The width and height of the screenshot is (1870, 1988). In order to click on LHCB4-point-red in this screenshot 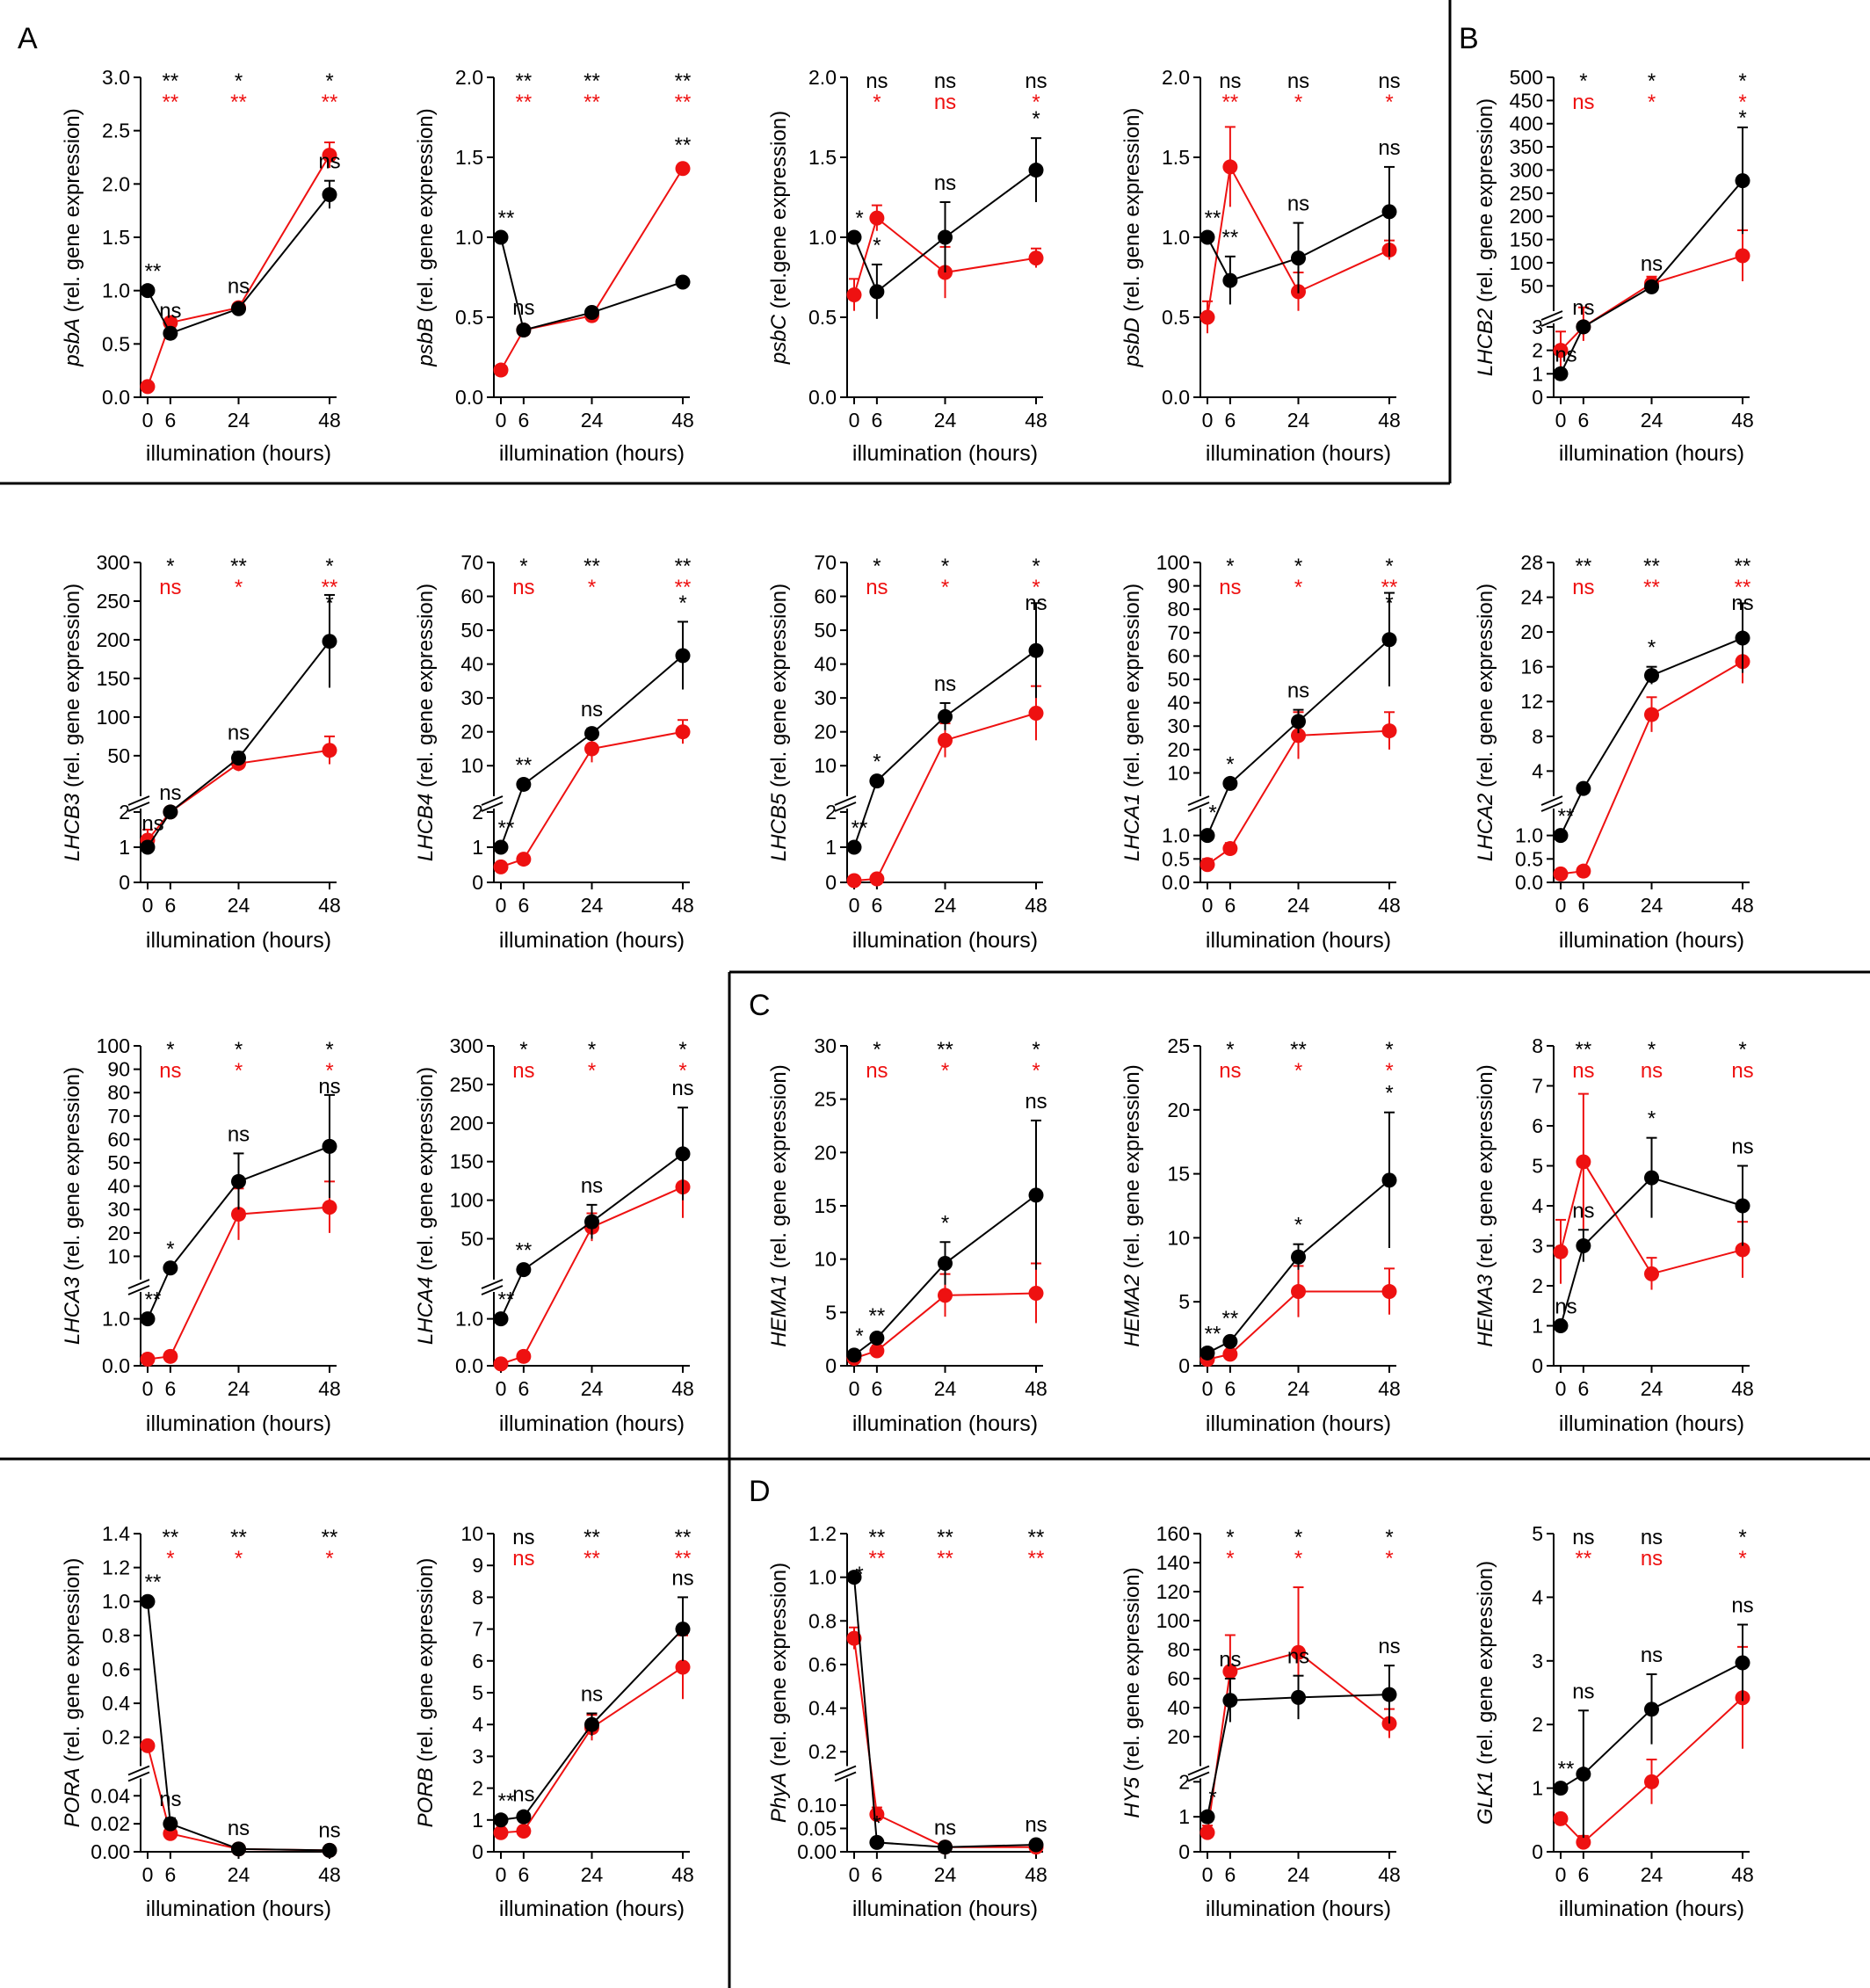, I will do `click(501, 867)`.